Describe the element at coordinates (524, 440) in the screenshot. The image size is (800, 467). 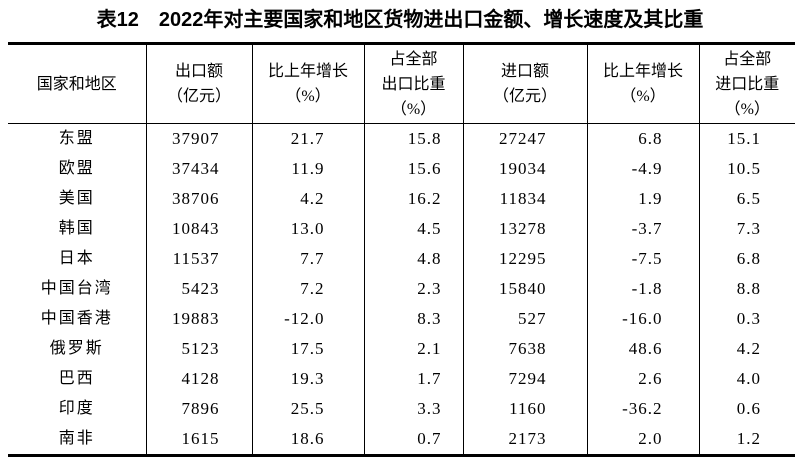
I see `cell-import-value: 2173` at that location.